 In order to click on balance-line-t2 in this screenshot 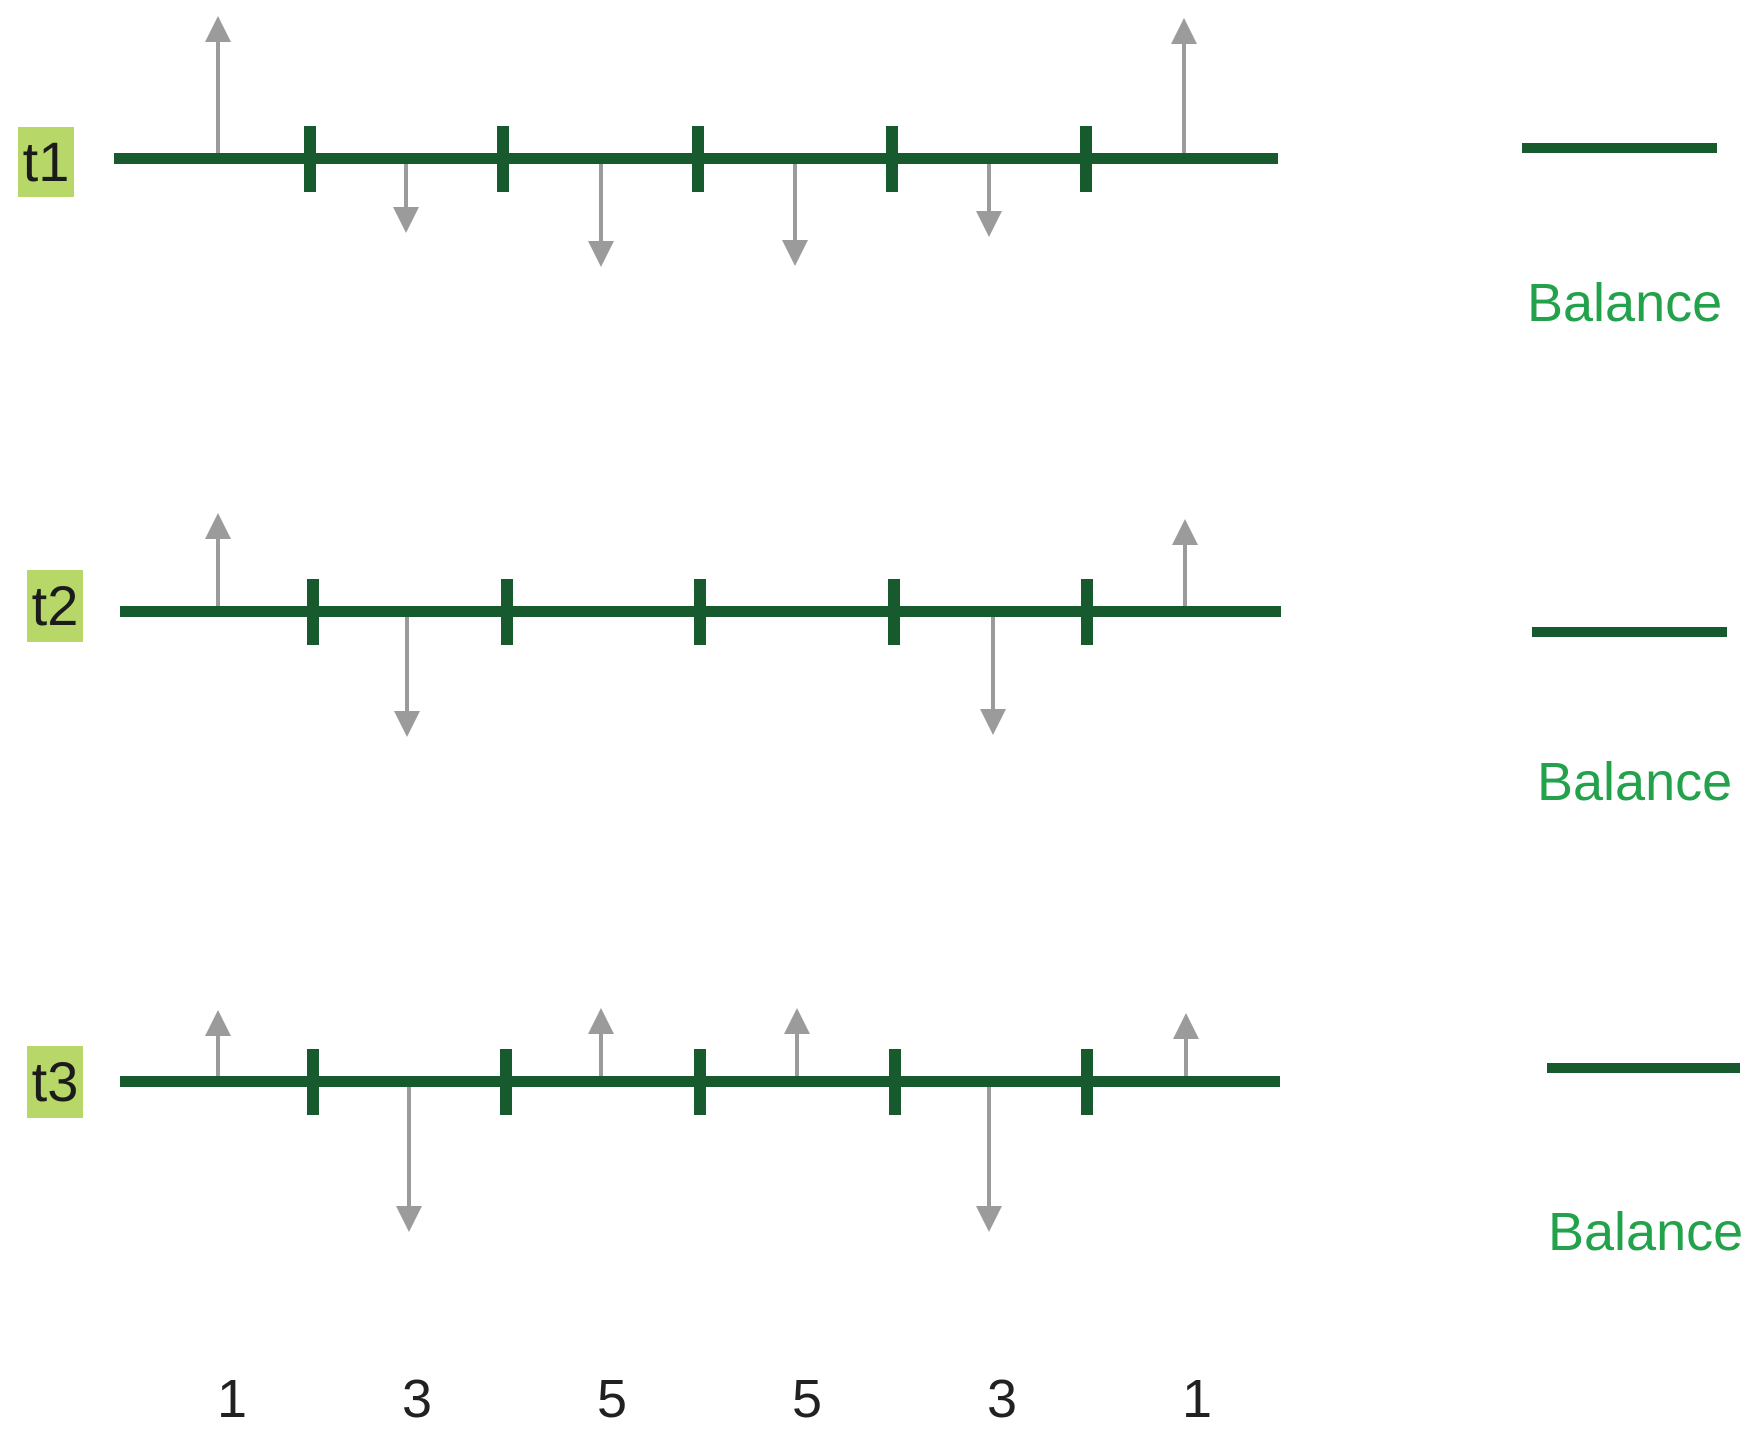, I will do `click(1629, 632)`.